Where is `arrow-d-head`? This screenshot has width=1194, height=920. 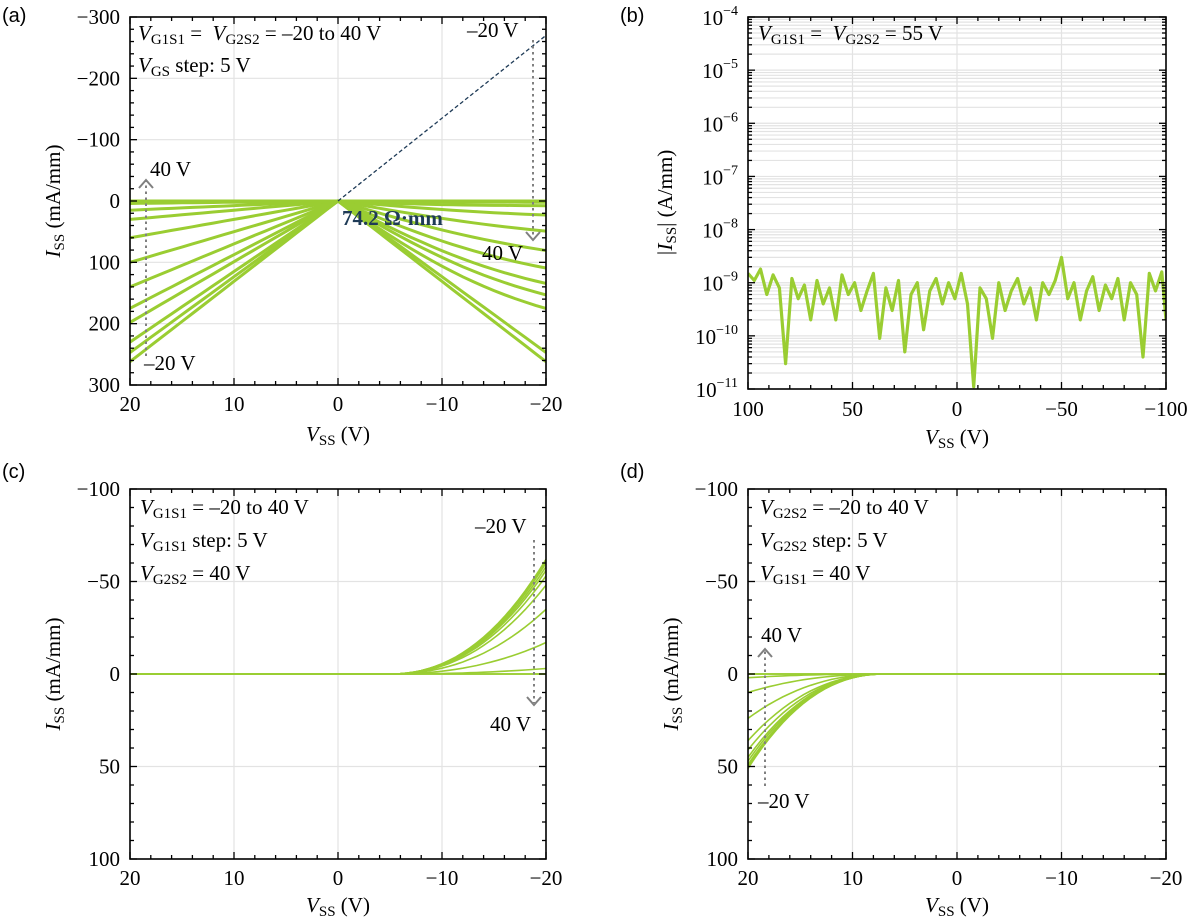
arrow-d-head is located at coordinates (765, 652).